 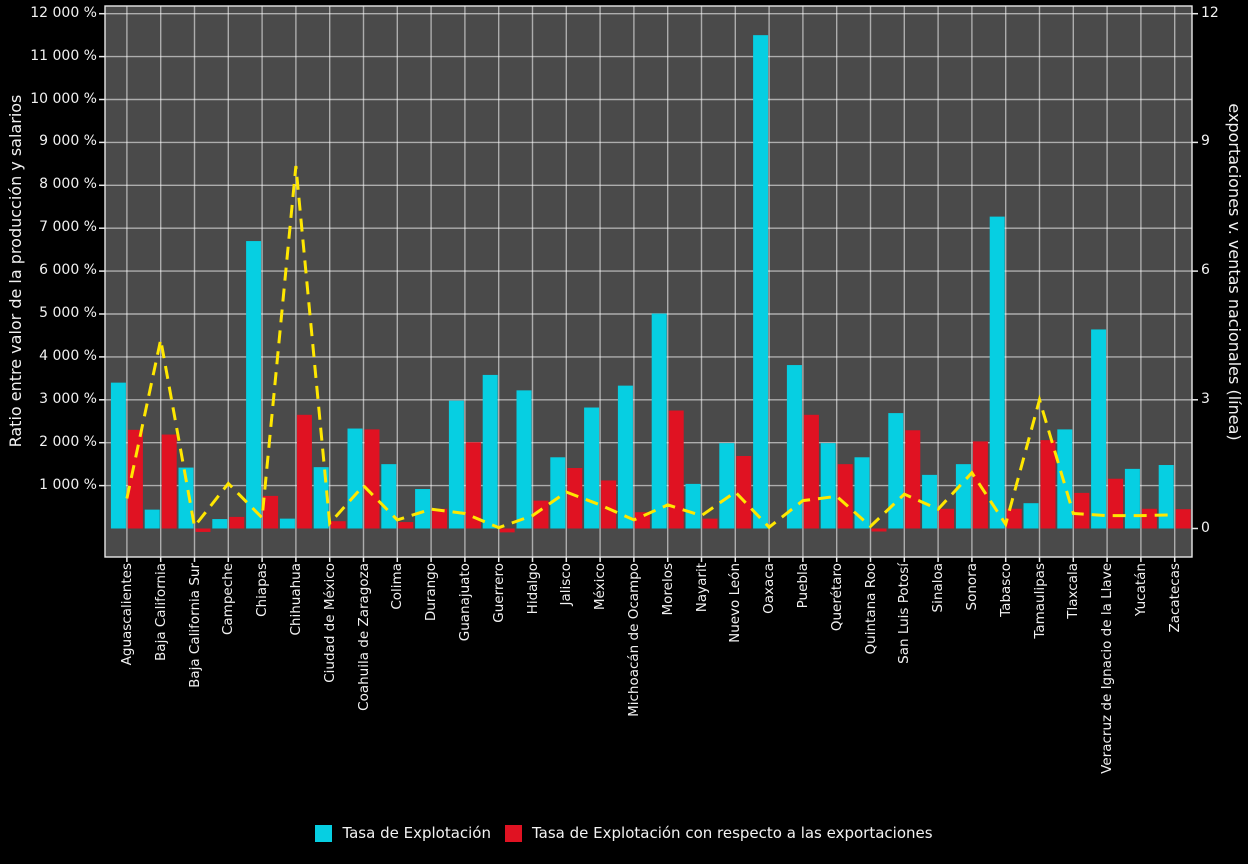 What do you see at coordinates (1140, 590) in the screenshot?
I see `x-tick-label-state: Yucatán` at bounding box center [1140, 590].